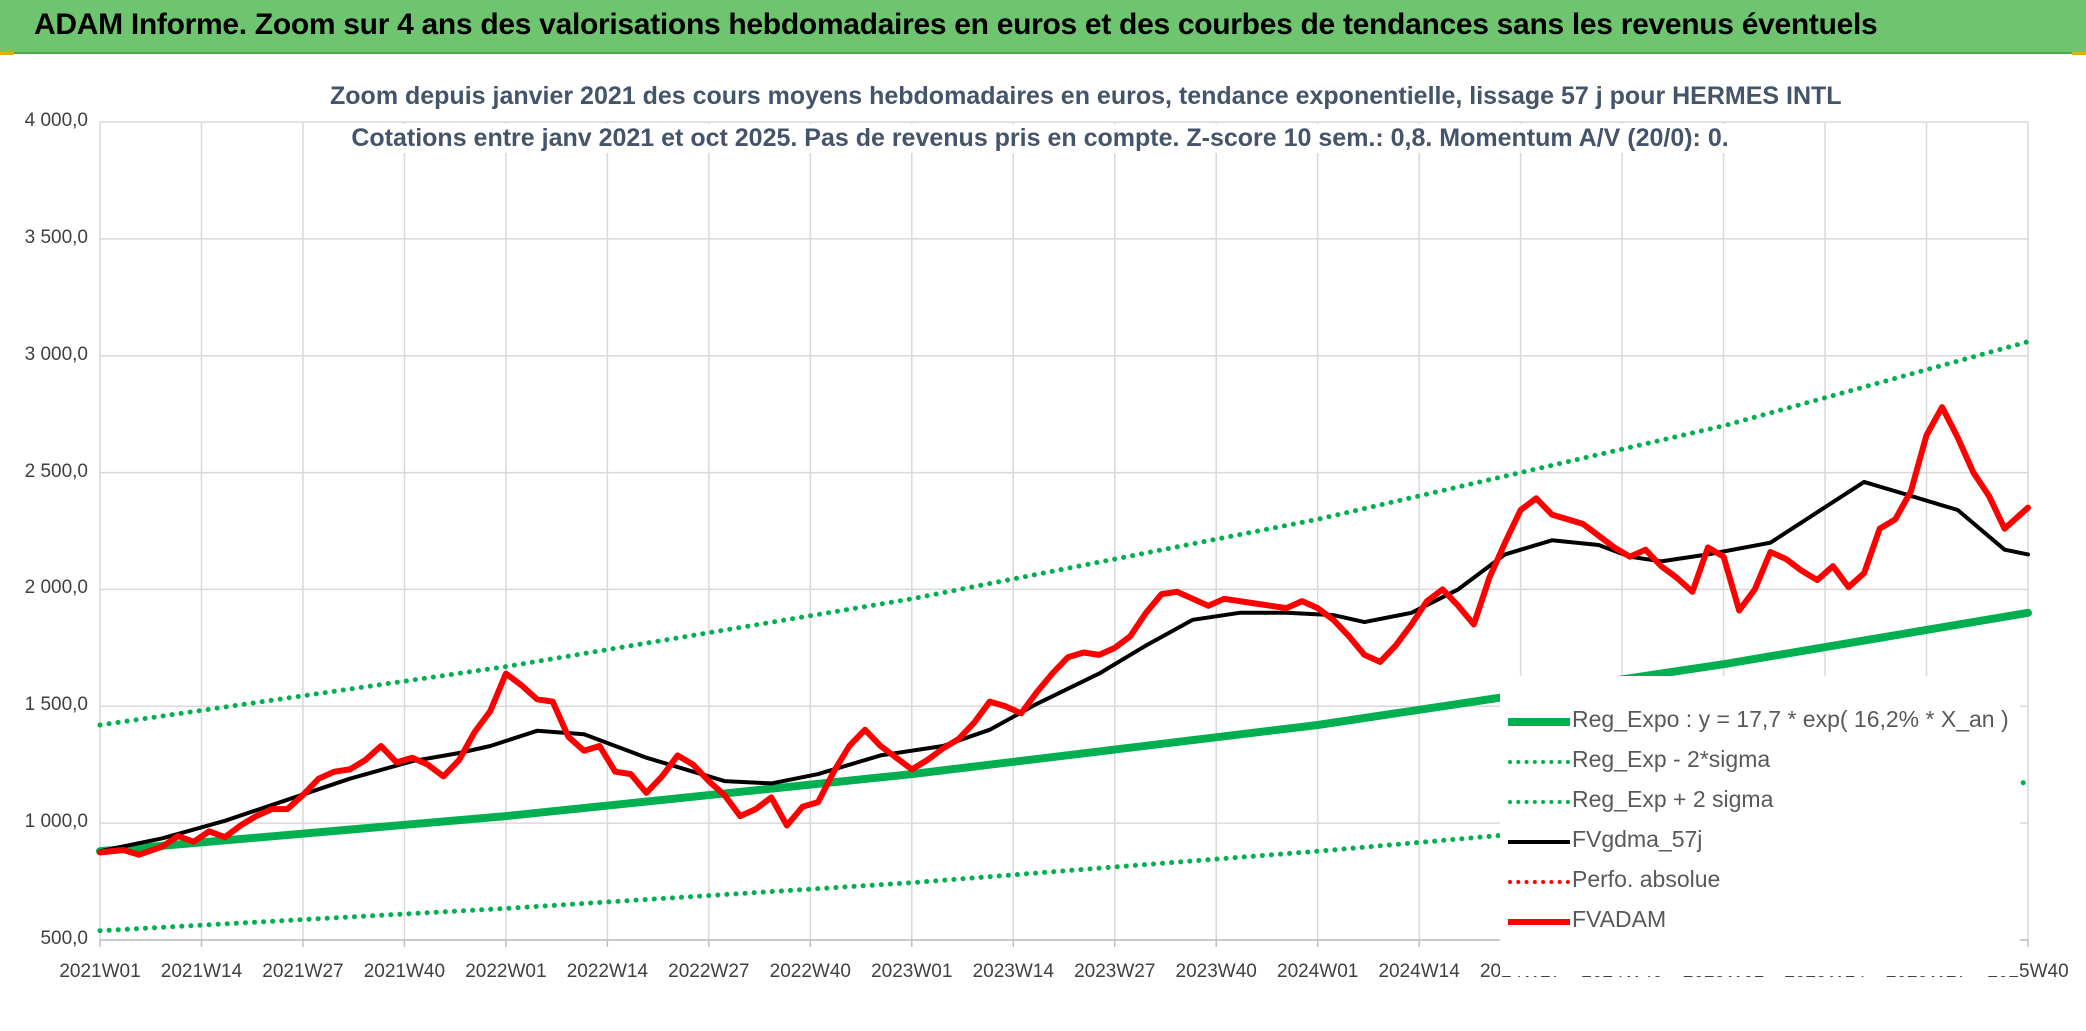  I want to click on legend-label: FVADAM, so click(1619, 919).